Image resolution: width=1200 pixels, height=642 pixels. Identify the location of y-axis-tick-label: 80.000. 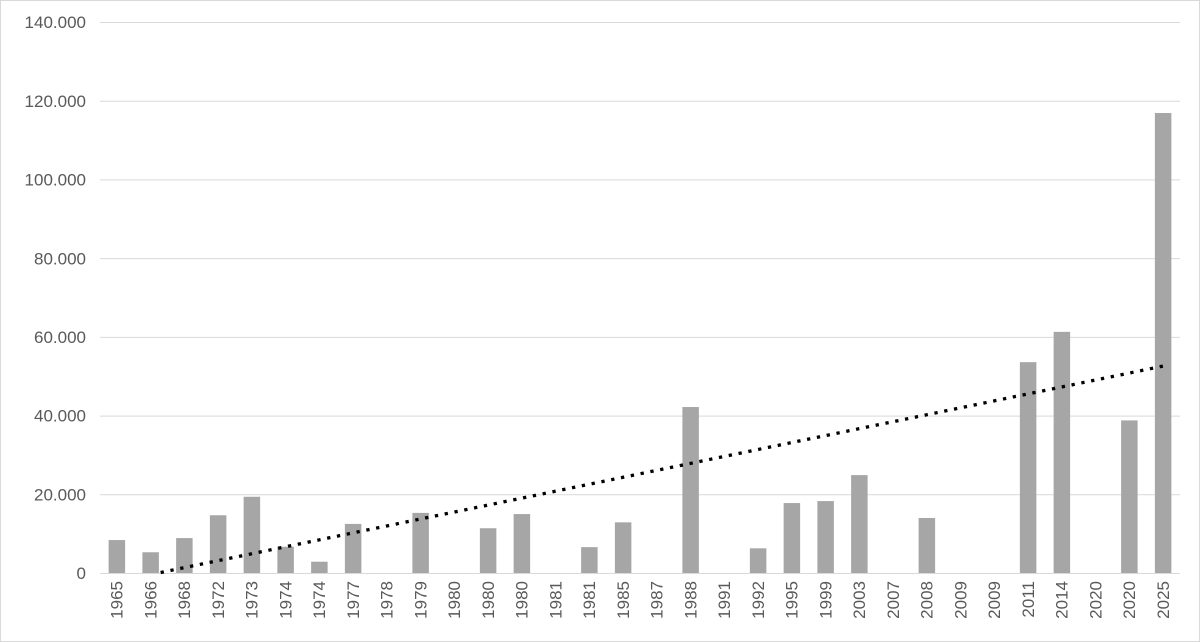
(60, 258).